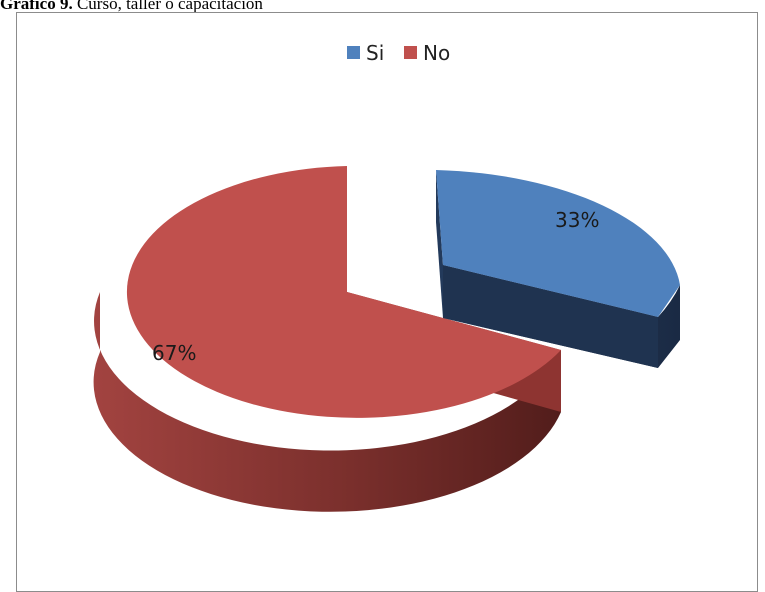 This screenshot has height=592, width=765. I want to click on slice-si, so click(558, 269).